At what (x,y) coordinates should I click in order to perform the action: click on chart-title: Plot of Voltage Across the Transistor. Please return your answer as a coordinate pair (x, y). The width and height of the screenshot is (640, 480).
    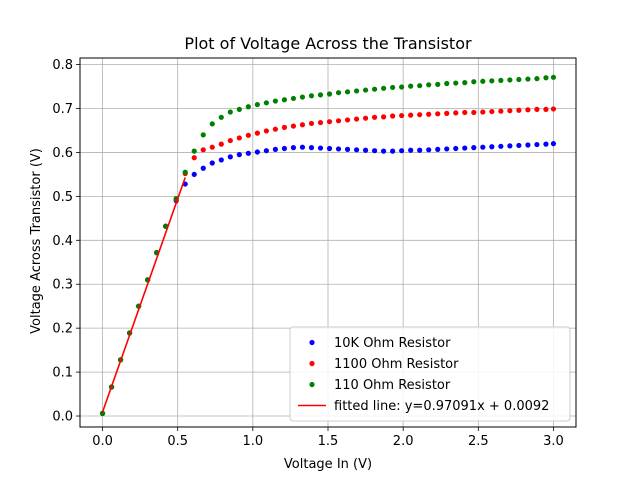
    Looking at the image, I should click on (328, 43).